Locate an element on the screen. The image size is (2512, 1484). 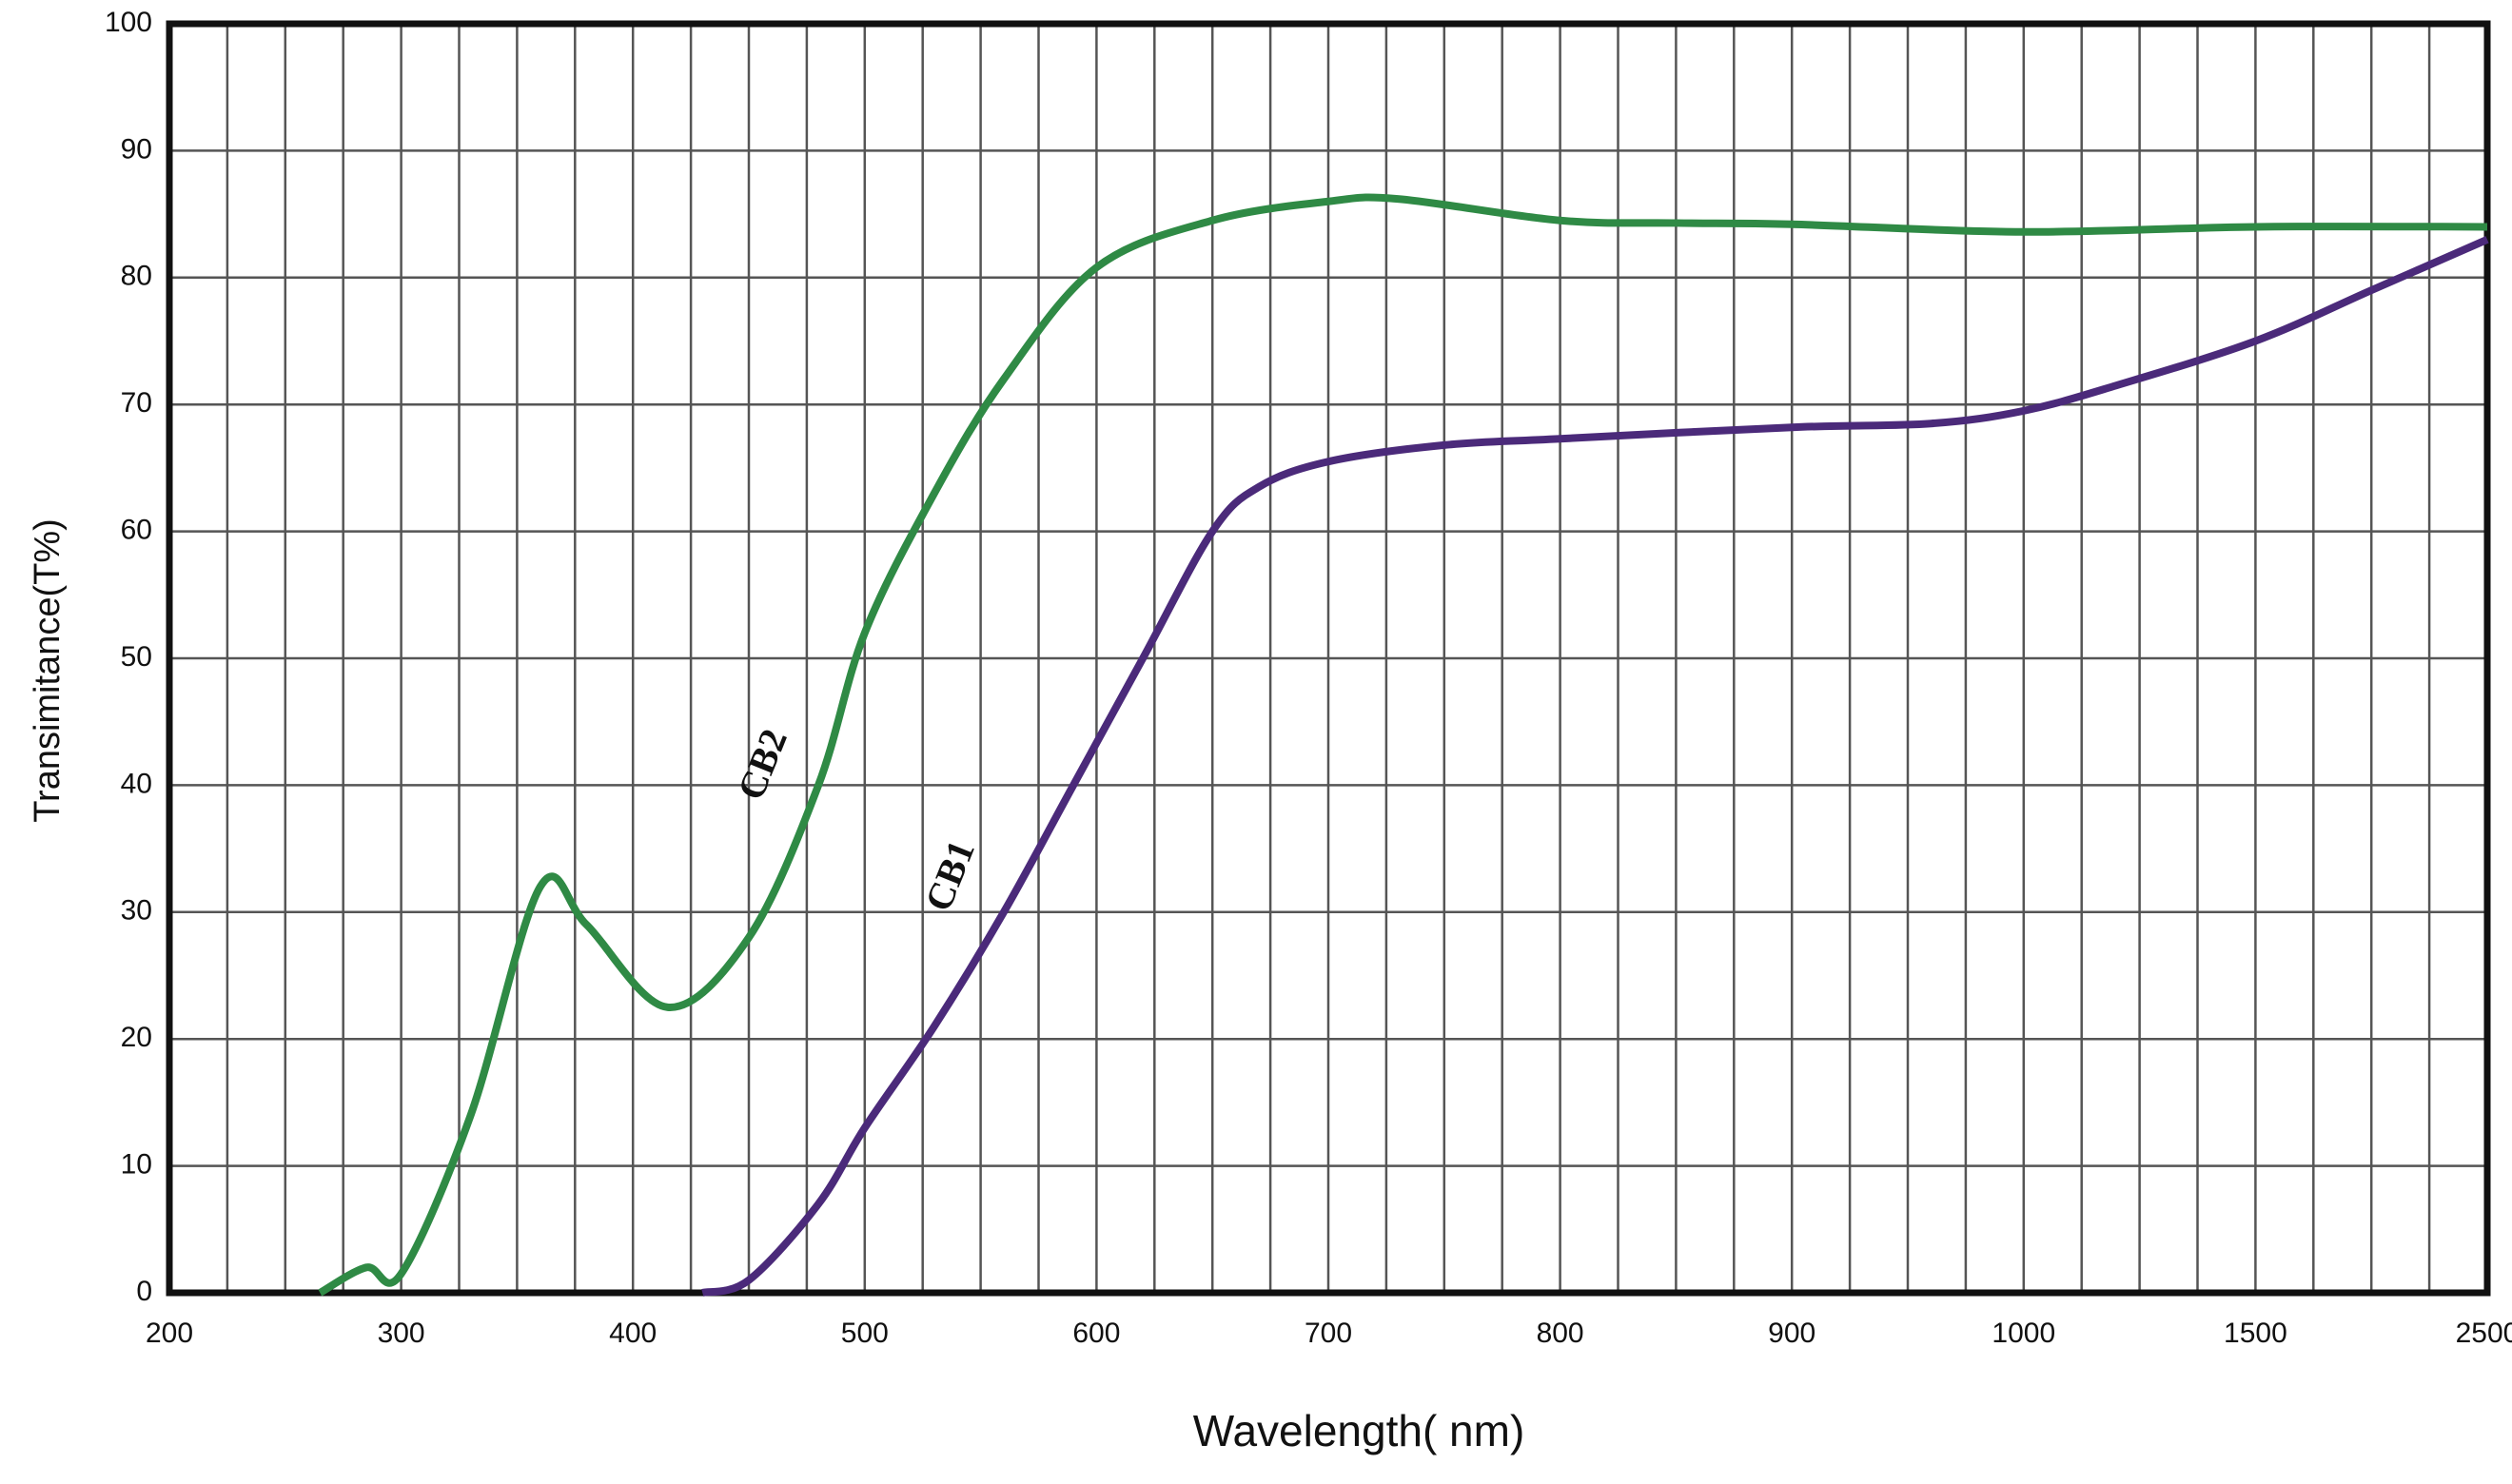
y-tick-label: 70 is located at coordinates (136, 403).